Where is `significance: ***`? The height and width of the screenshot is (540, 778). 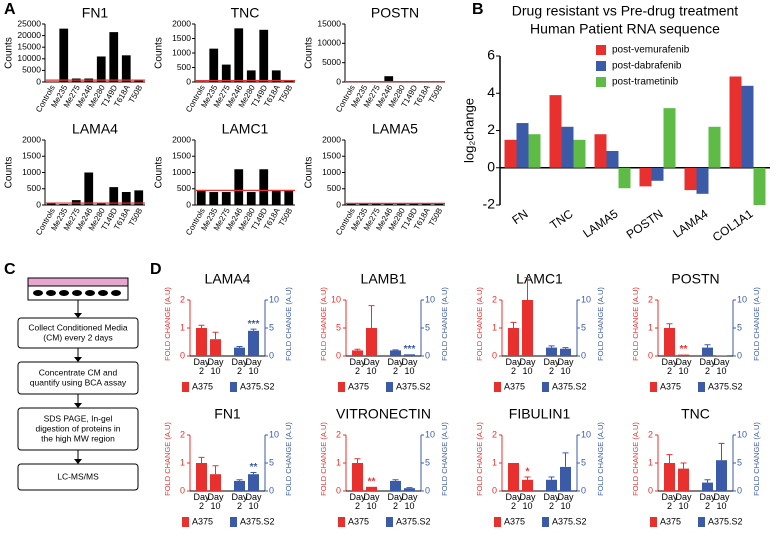
significance: *** is located at coordinates (410, 349).